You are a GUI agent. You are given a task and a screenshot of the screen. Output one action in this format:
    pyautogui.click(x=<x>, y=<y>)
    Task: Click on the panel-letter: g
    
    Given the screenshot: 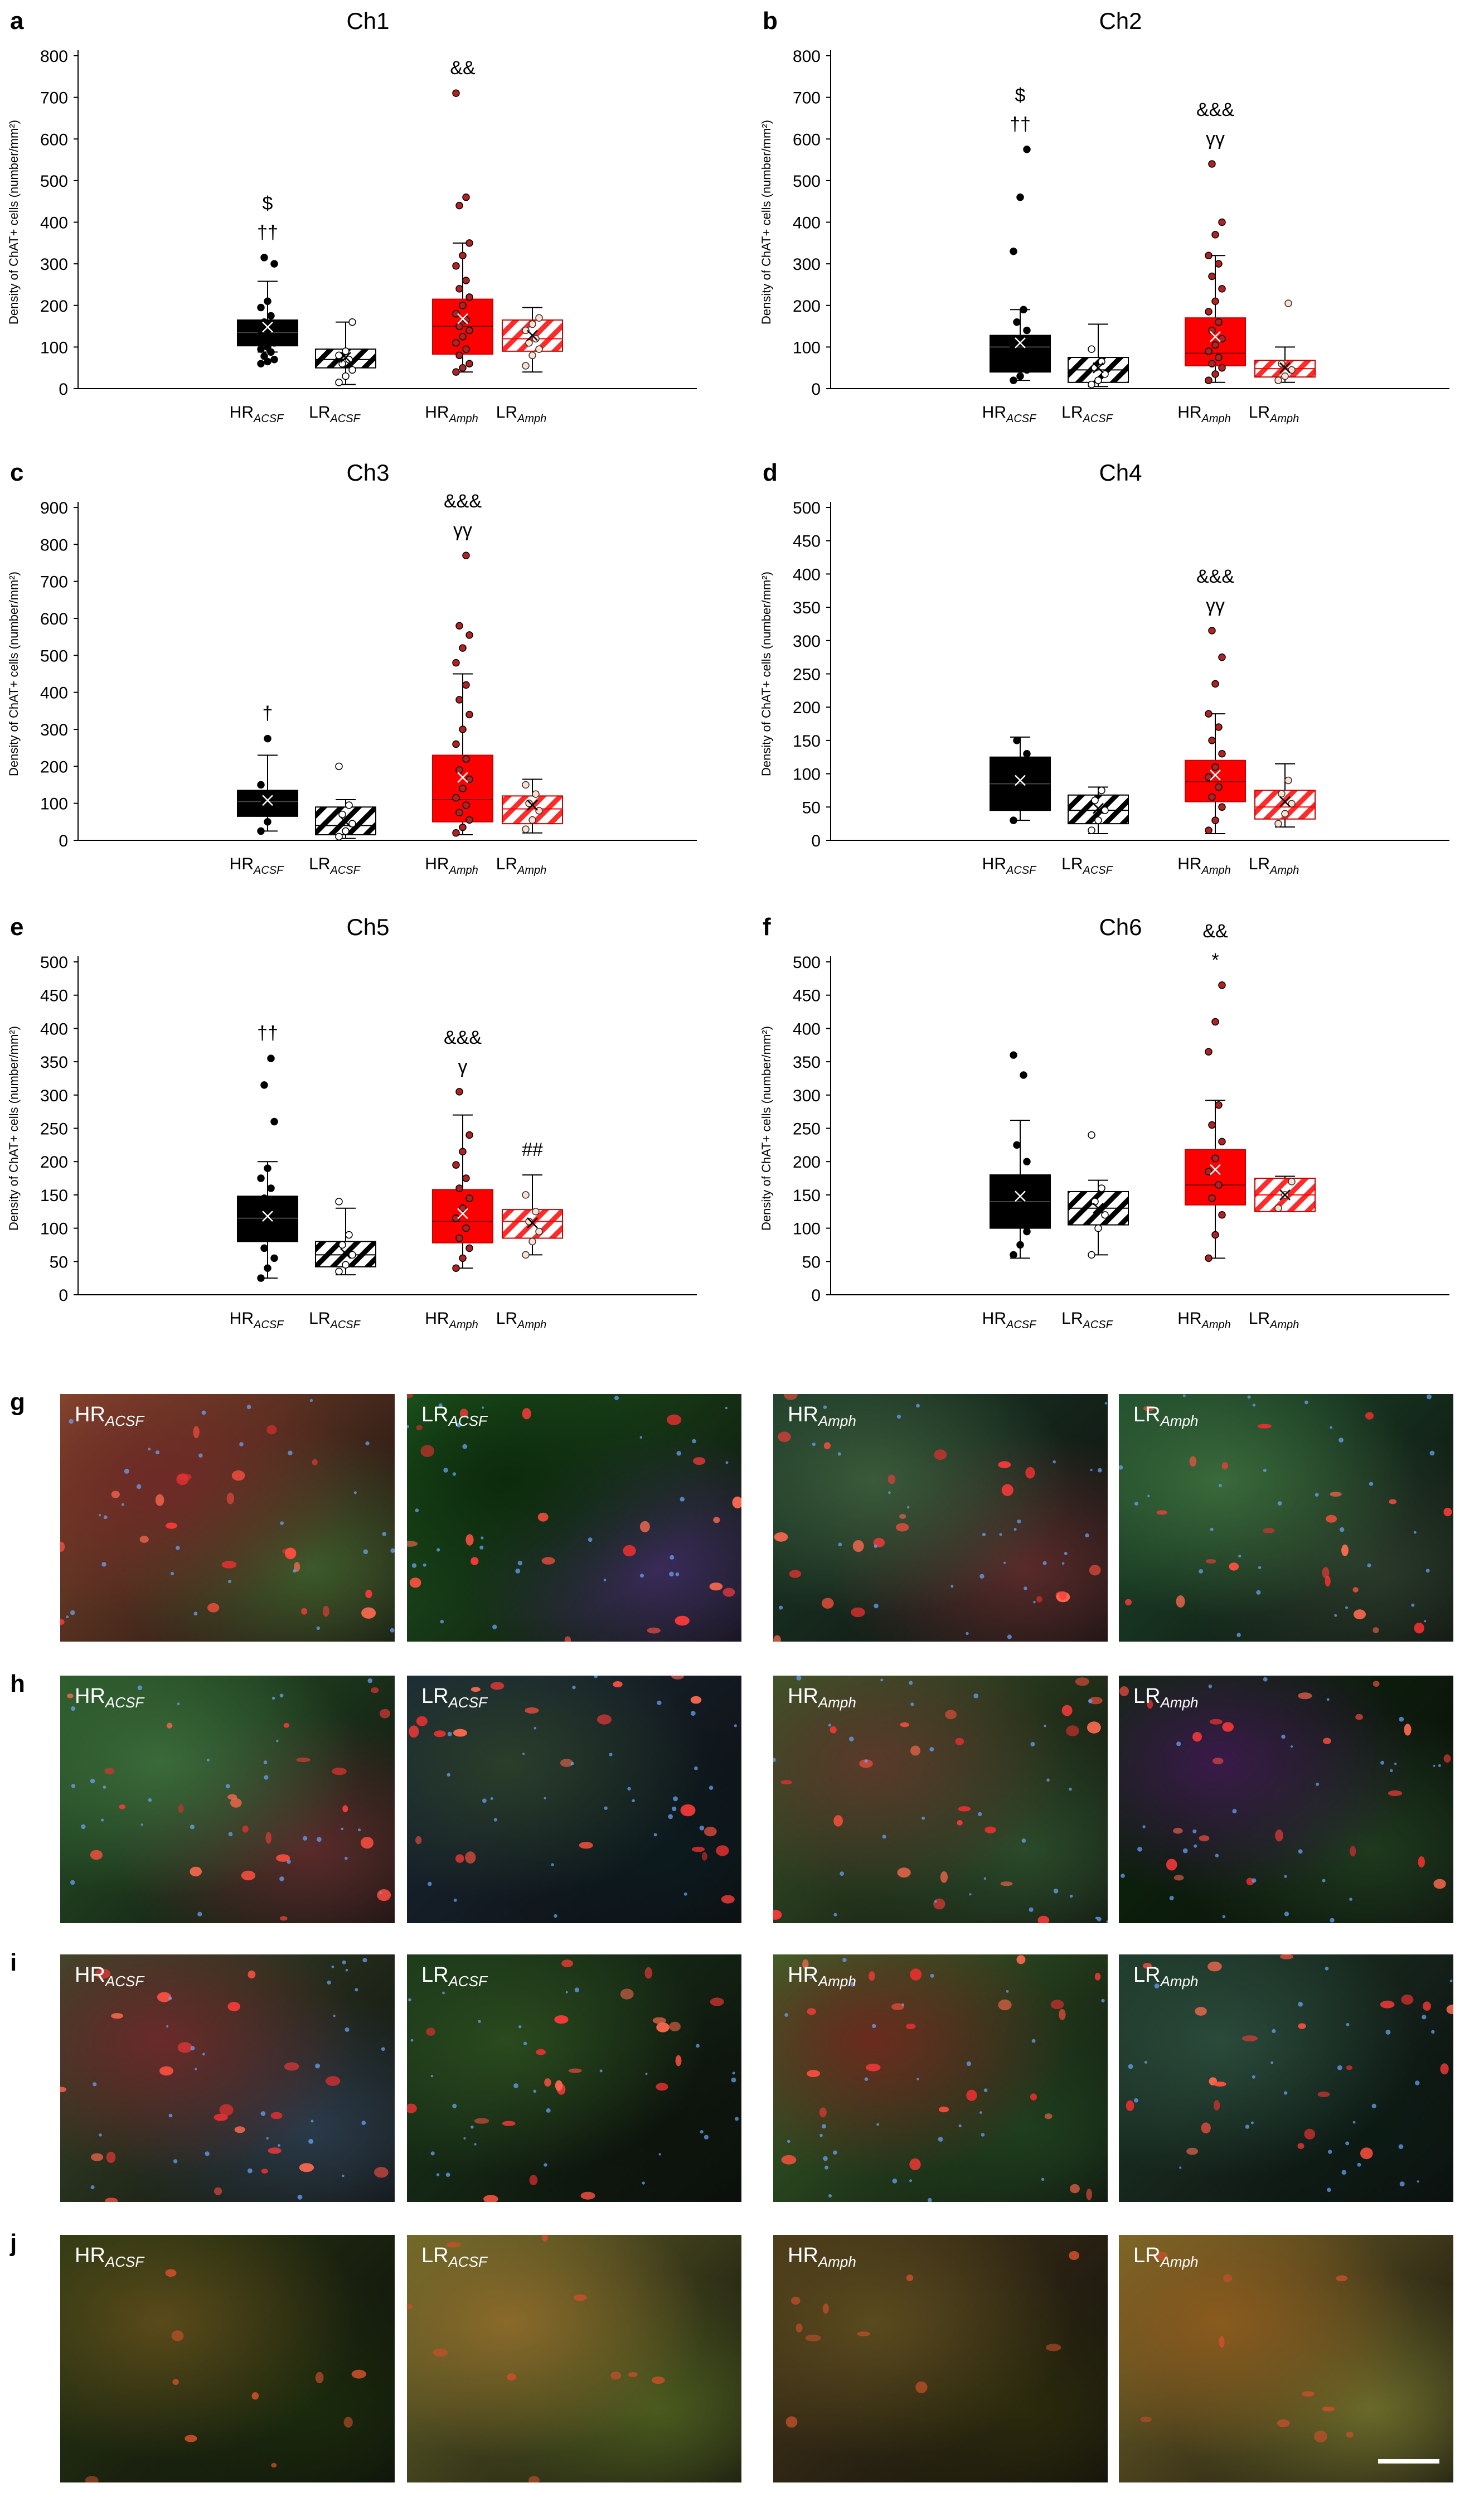 What is the action you would take?
    pyautogui.click(x=17, y=1402)
    